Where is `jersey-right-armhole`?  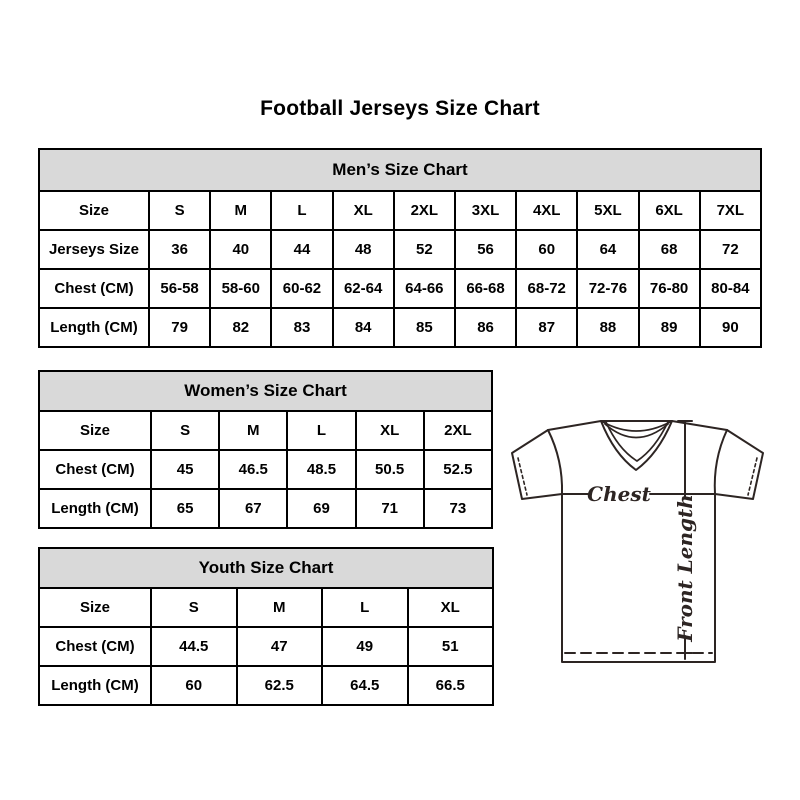 jersey-right-armhole is located at coordinates (720, 462).